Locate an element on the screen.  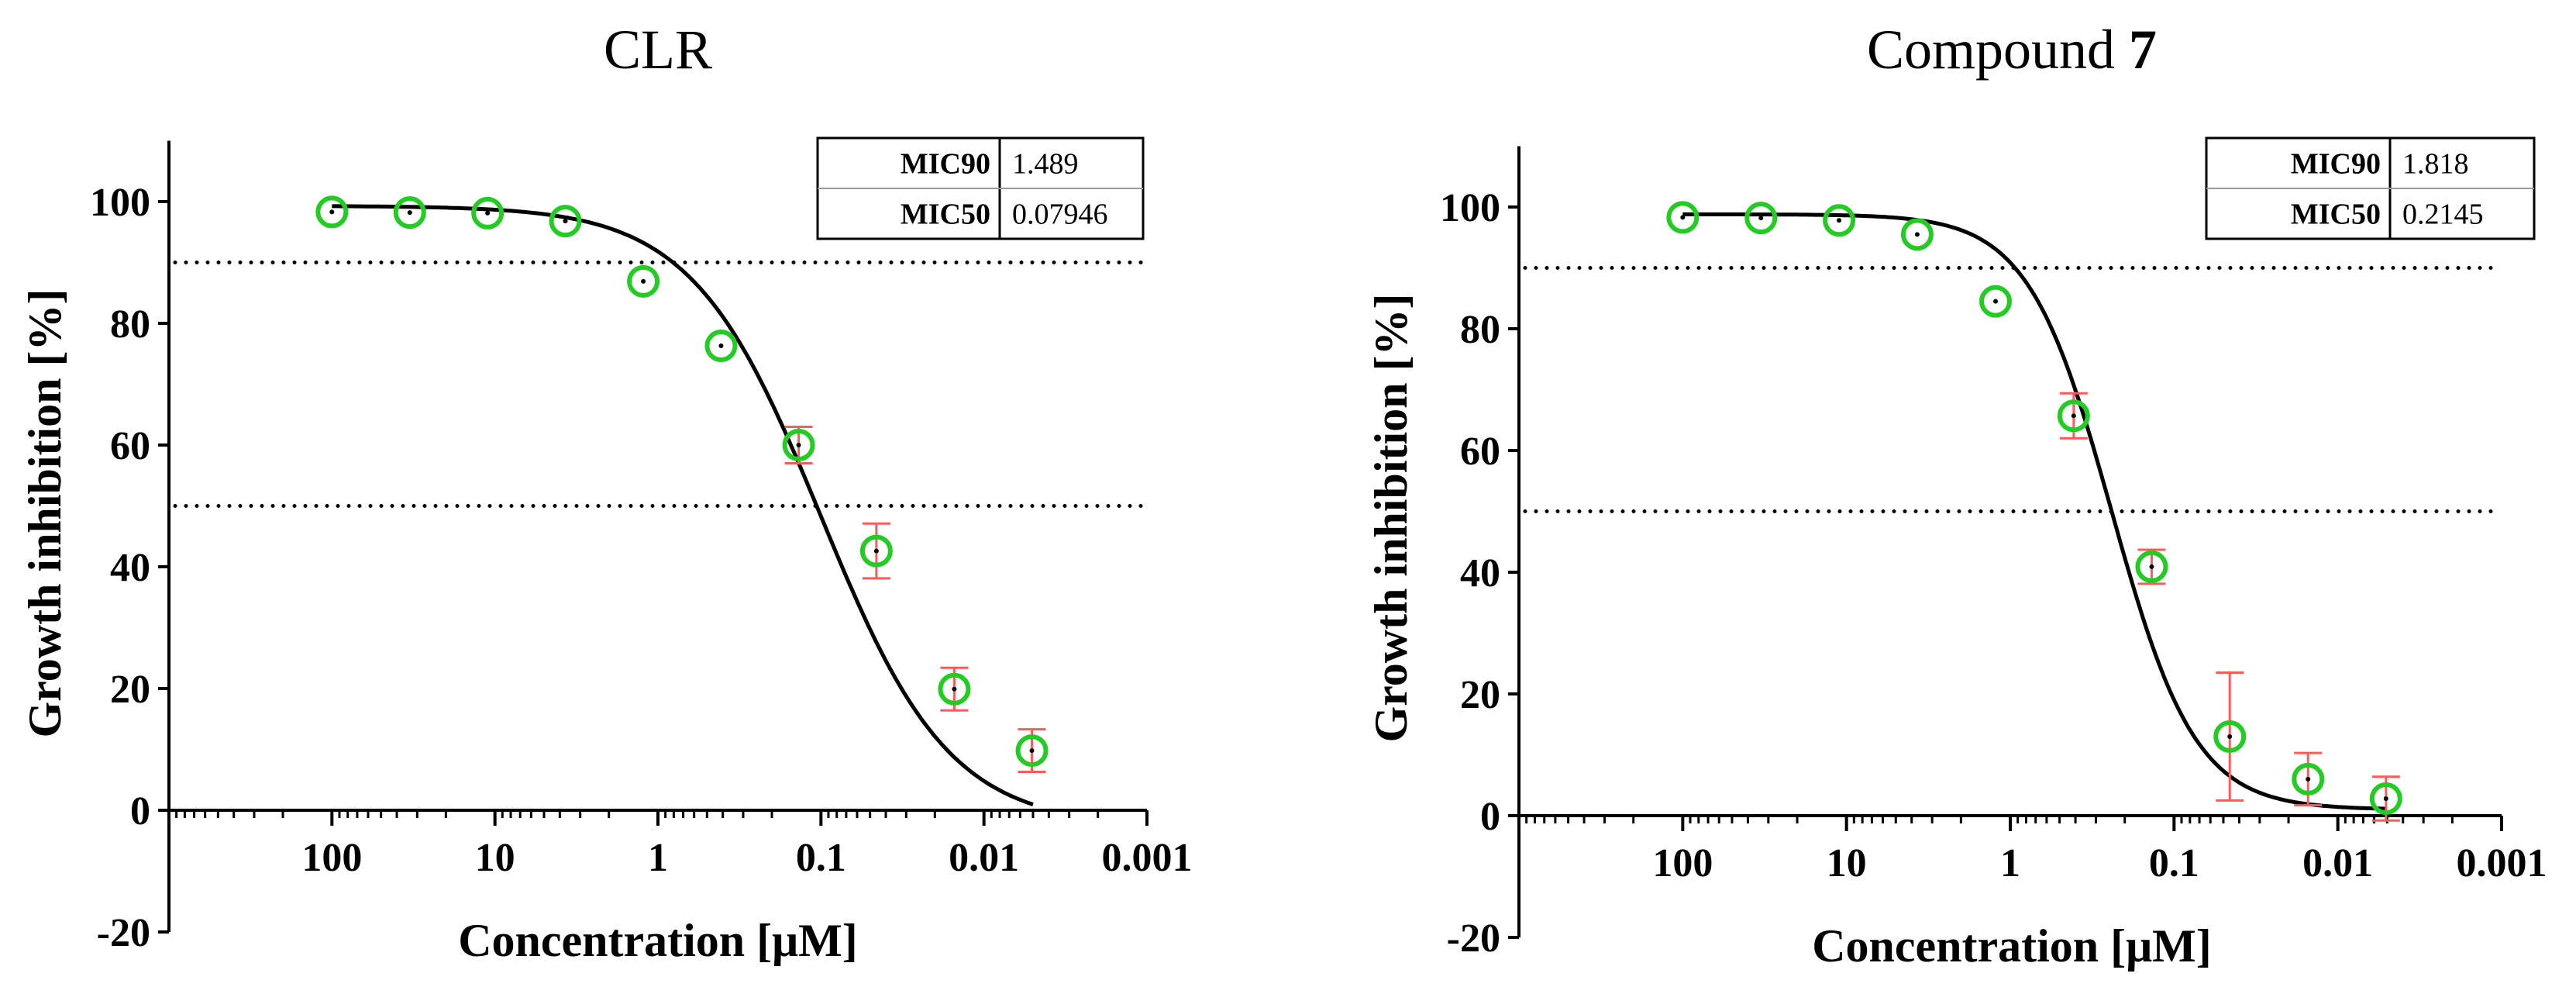
chart-title: CLR is located at coordinates (658, 50).